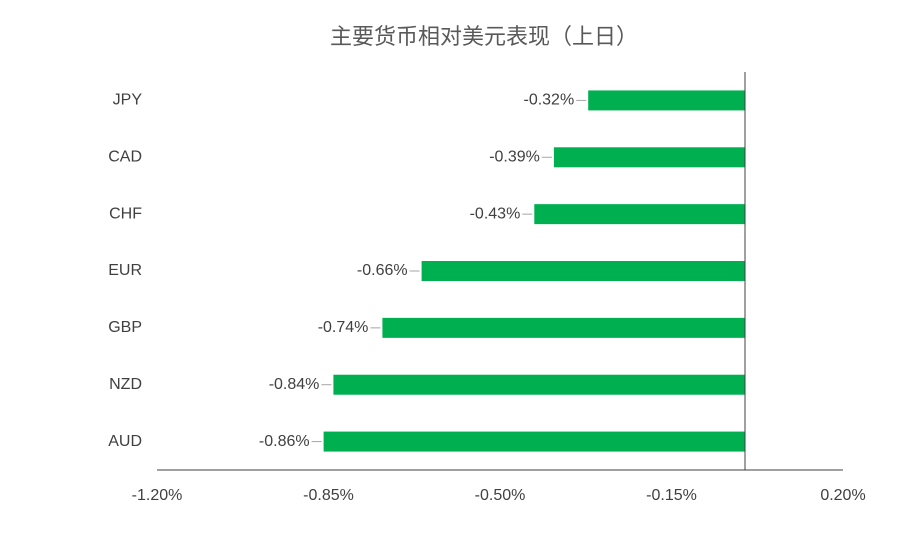 This screenshot has width=912, height=534. Describe the element at coordinates (125, 441) in the screenshot. I see `y-tick-label: AUD` at that location.